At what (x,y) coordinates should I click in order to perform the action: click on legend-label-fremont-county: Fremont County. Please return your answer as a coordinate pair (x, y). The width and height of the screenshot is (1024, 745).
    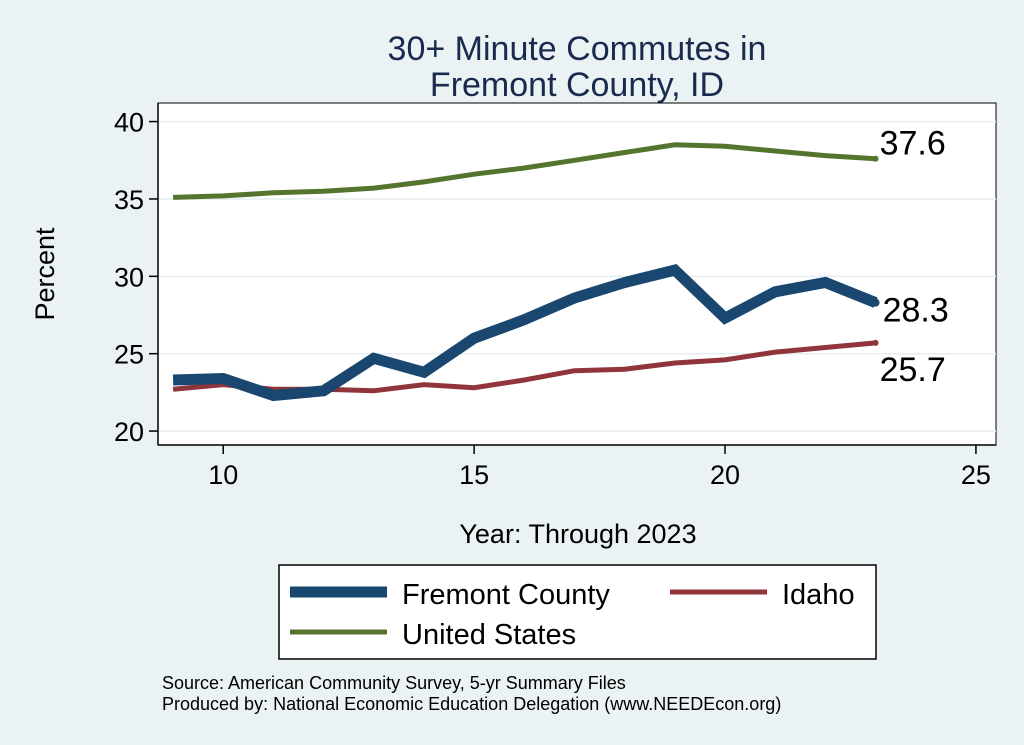
    Looking at the image, I should click on (506, 595).